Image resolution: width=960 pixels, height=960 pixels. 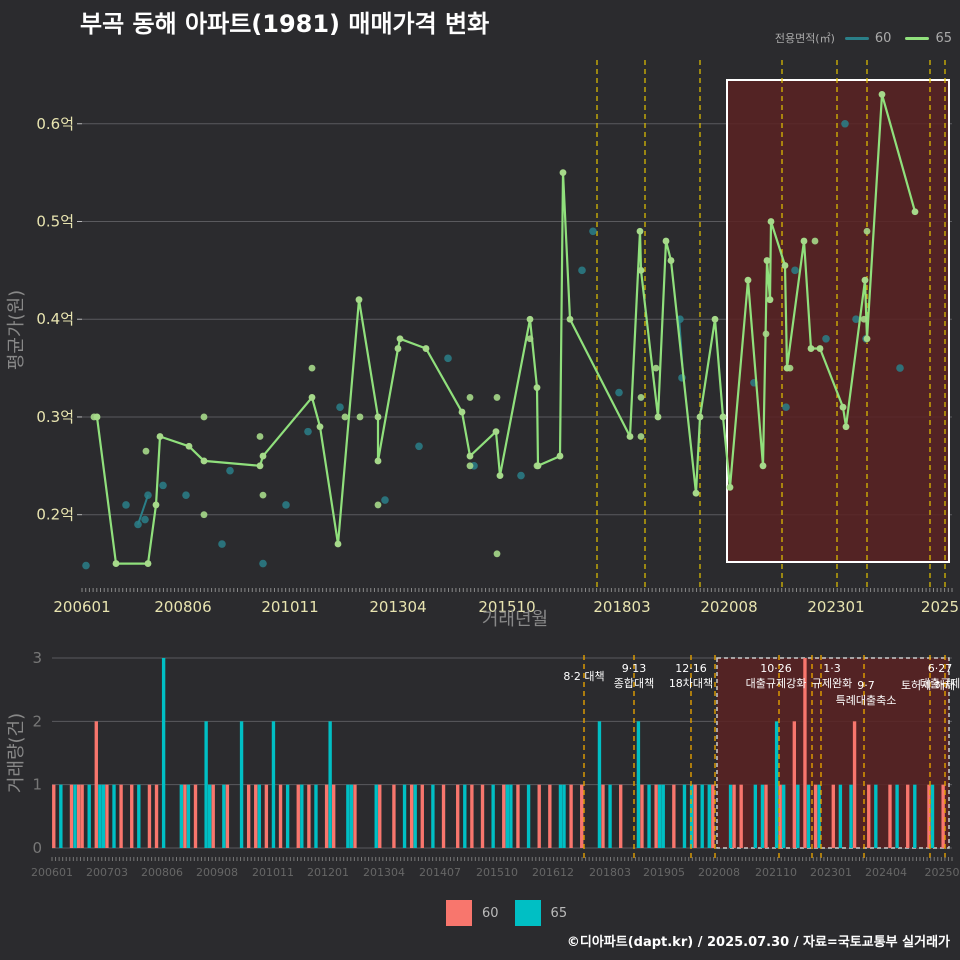 What do you see at coordinates (942, 872) in the screenshot?
I see `bar-x-tick-label: 20250` at bounding box center [942, 872].